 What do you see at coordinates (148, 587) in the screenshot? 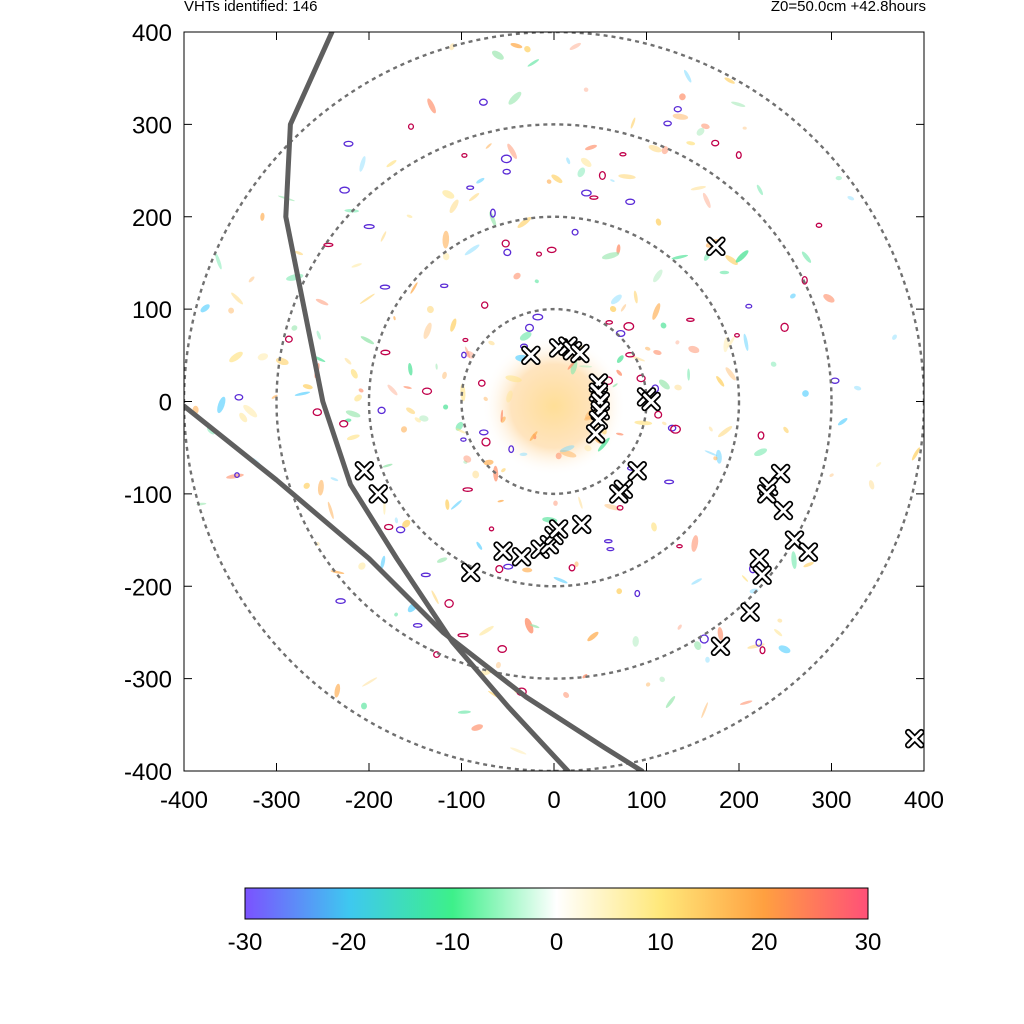
I see `y-tick-label: -200` at bounding box center [148, 587].